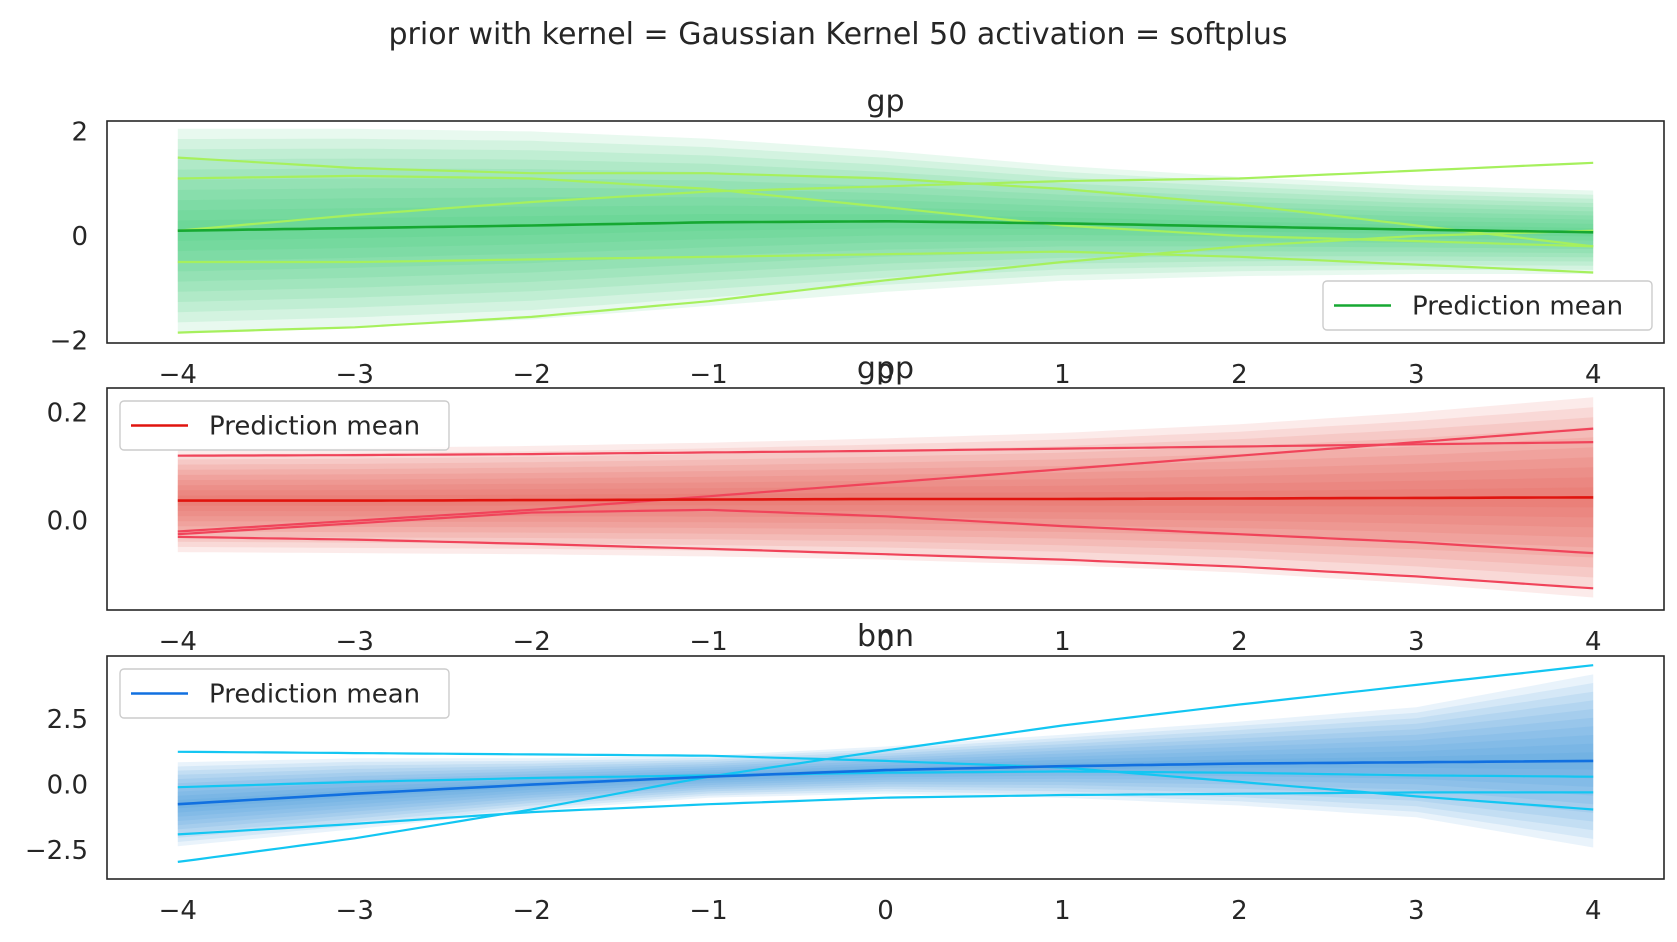  I want to click on y-tick-label: 2, so click(79, 132).